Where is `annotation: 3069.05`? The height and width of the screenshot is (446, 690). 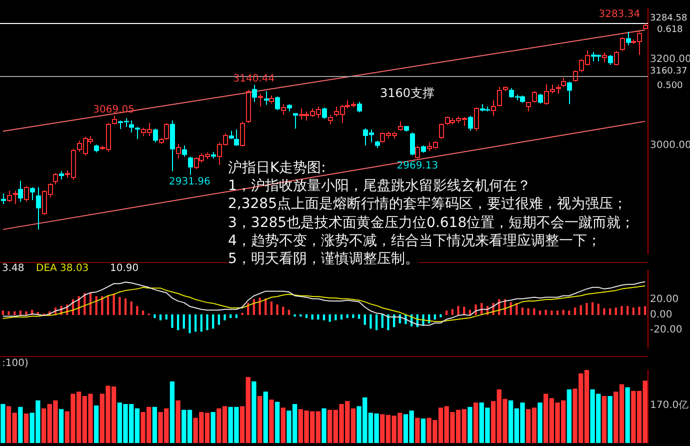 annotation: 3069.05 is located at coordinates (114, 110).